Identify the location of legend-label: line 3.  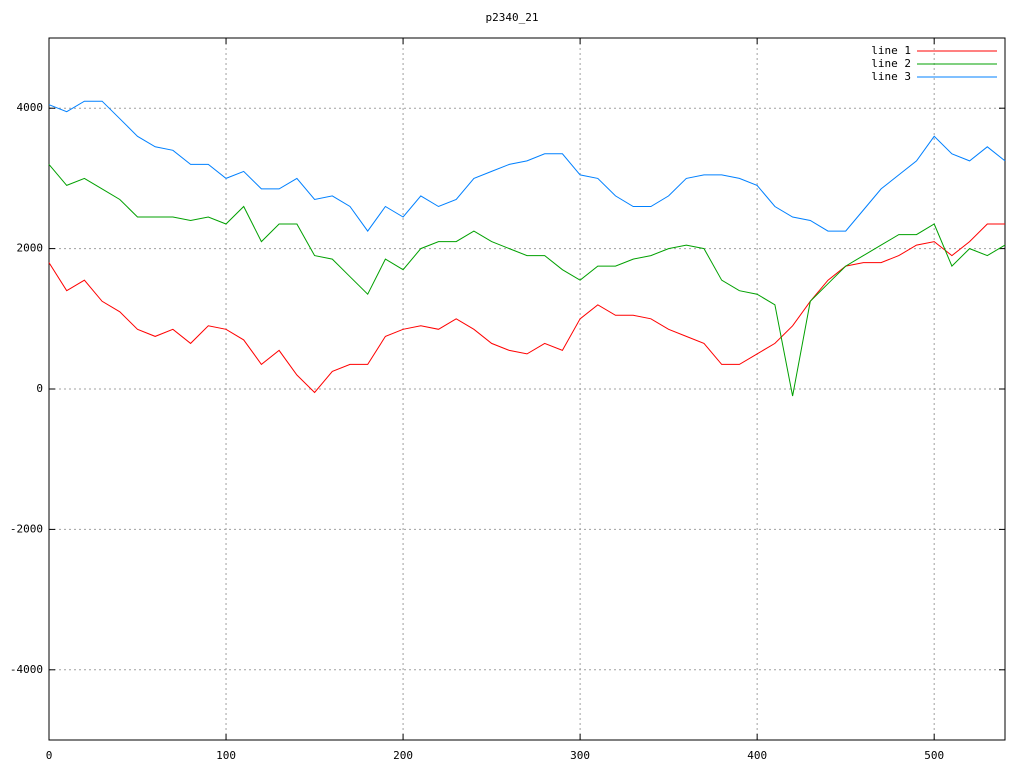
(891, 76).